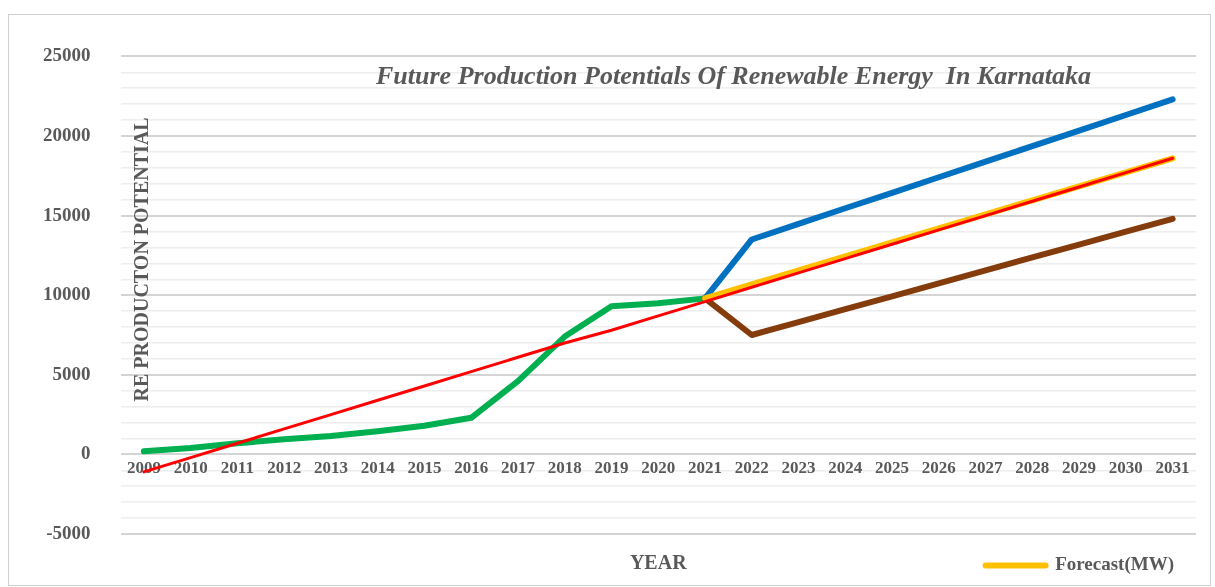  I want to click on y-axis-title: RE PRODUCTON POTENTIAL, so click(140, 259).